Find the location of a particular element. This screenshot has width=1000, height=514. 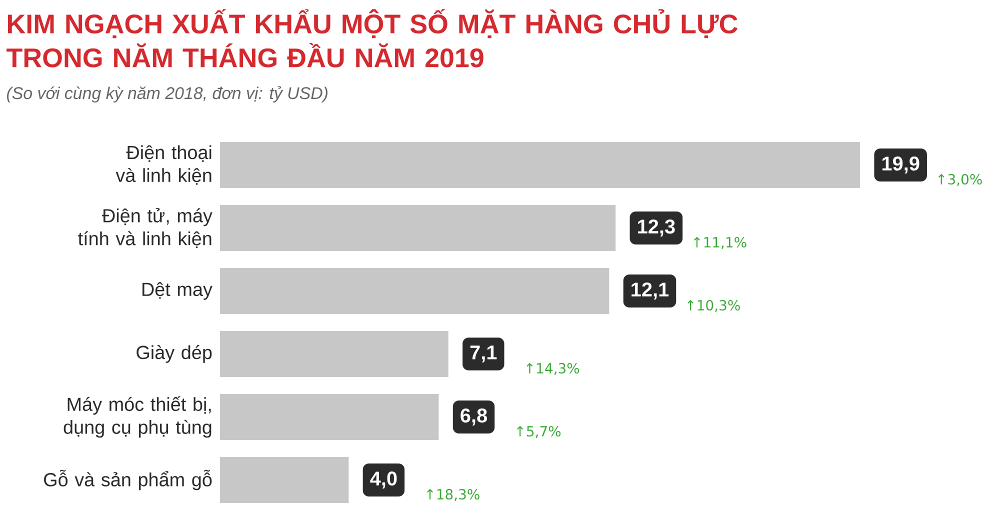

y-tick-label: Điện thoại và linh kiện is located at coordinates (164, 165).